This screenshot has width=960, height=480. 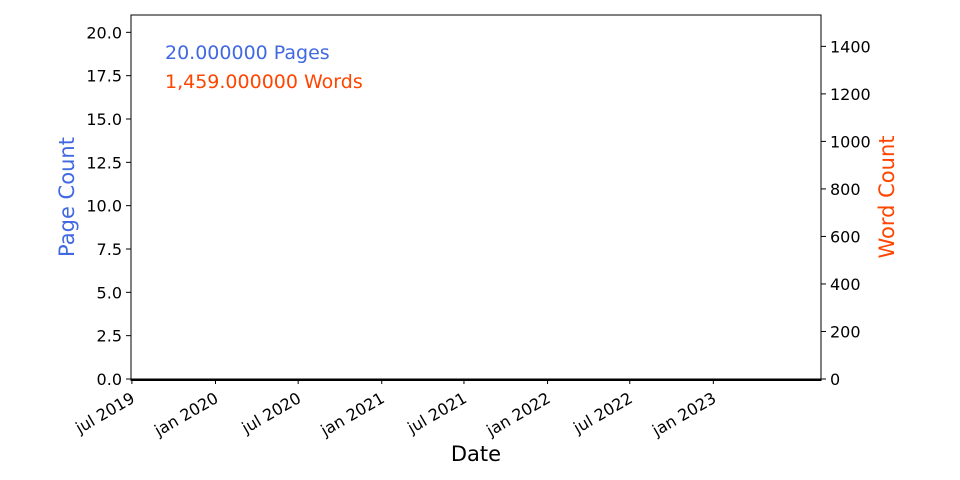 I want to click on x-tick-label: jan 2021, so click(x=352, y=414).